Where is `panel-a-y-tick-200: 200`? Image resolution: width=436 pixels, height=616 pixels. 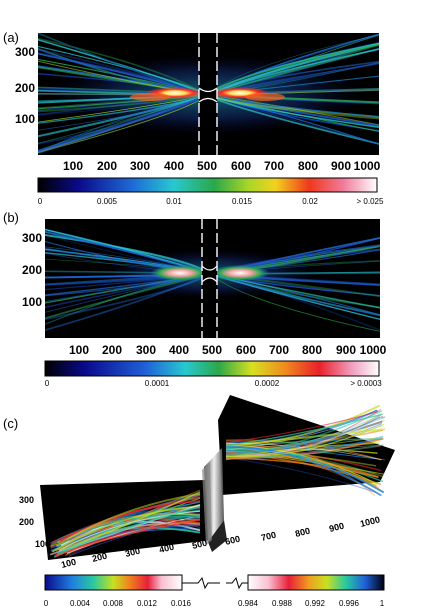
panel-a-y-tick-200: 200 is located at coordinates (25, 88).